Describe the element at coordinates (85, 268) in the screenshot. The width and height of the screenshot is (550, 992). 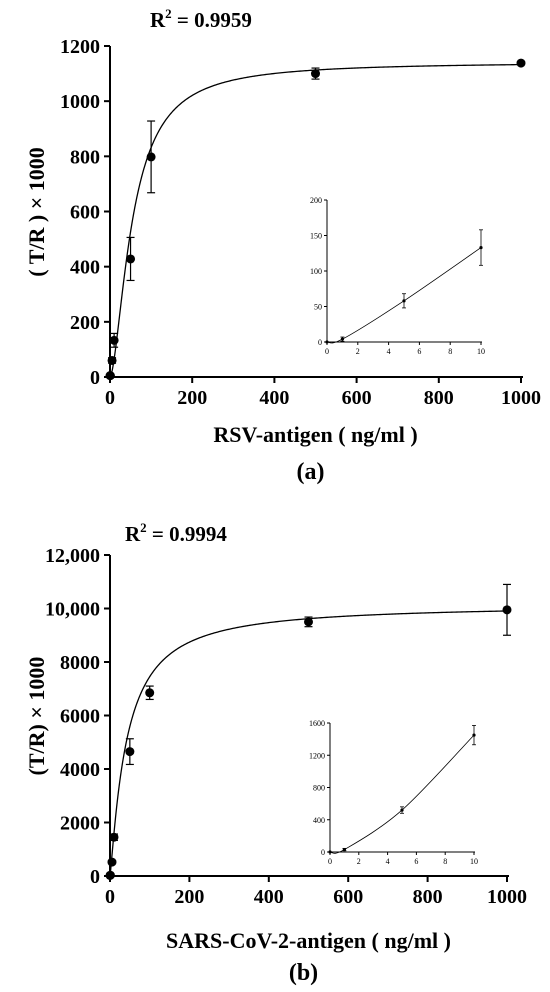
I see `y-tick-label: 400` at that location.